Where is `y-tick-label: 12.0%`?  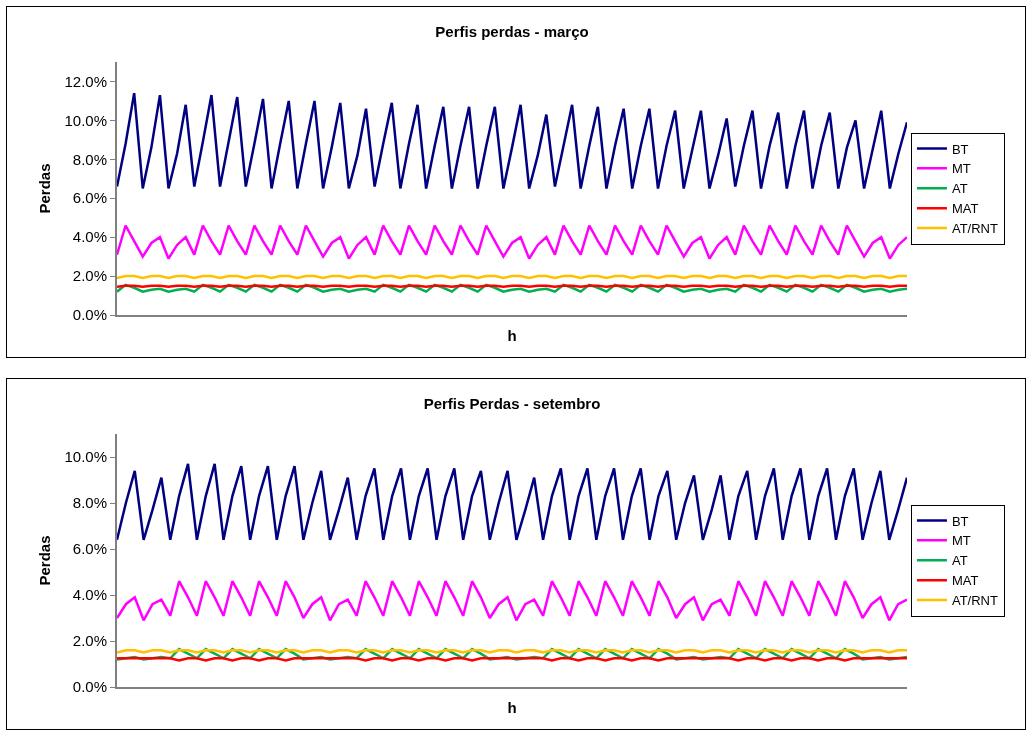
y-tick-label: 12.0% is located at coordinates (85, 81).